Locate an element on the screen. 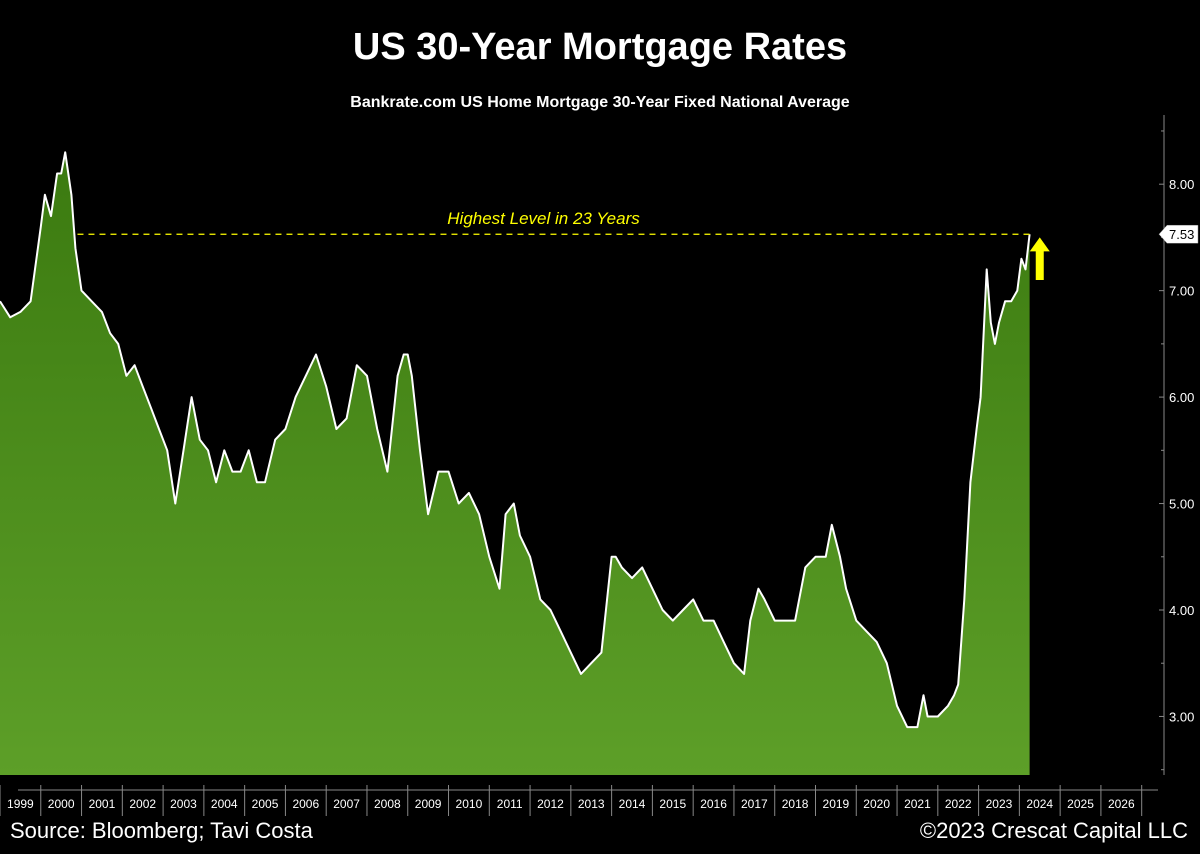 Image resolution: width=1200 pixels, height=854 pixels. x-tick-label: 2016 is located at coordinates (713, 804).